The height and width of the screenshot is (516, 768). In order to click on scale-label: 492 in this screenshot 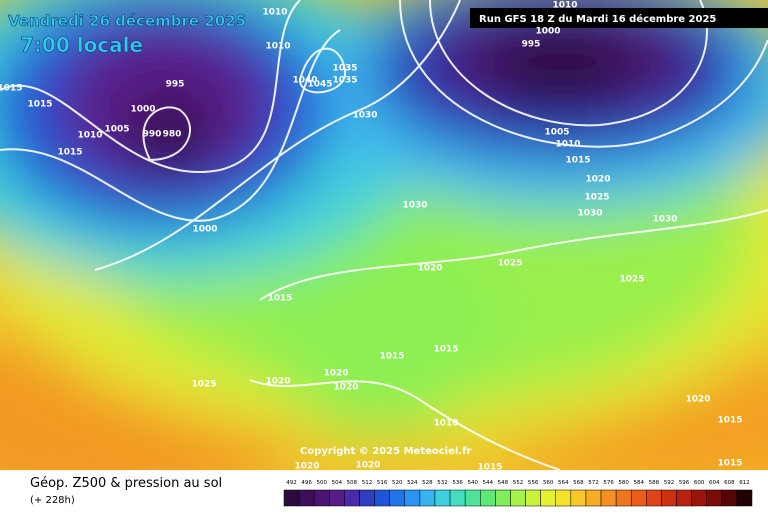, I will do `click(291, 483)`.